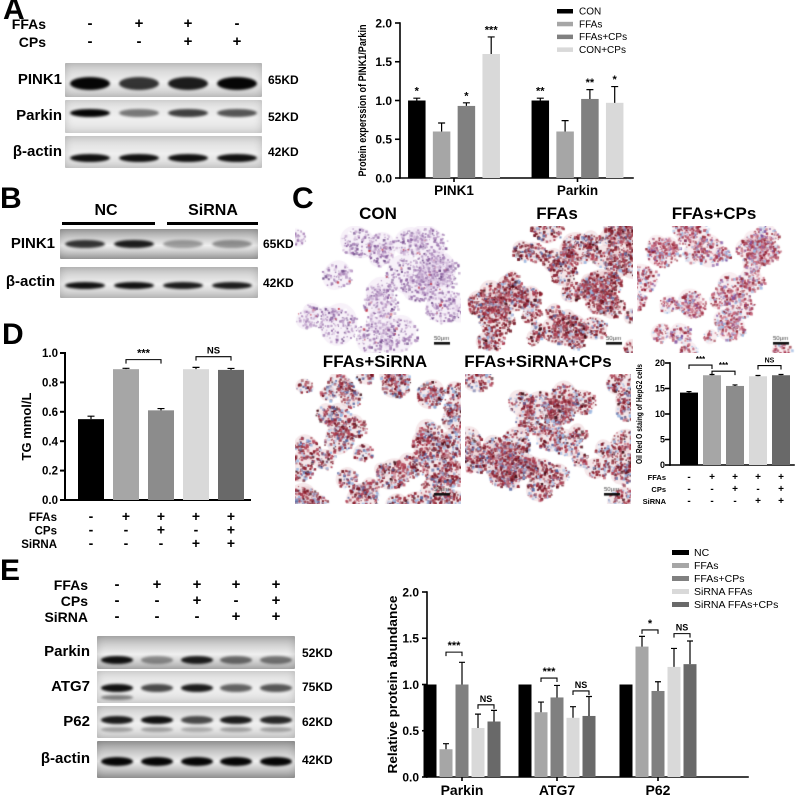 This screenshot has height=799, width=800. What do you see at coordinates (70, 585) in the screenshot?
I see `condition-row-label: FFAs` at bounding box center [70, 585].